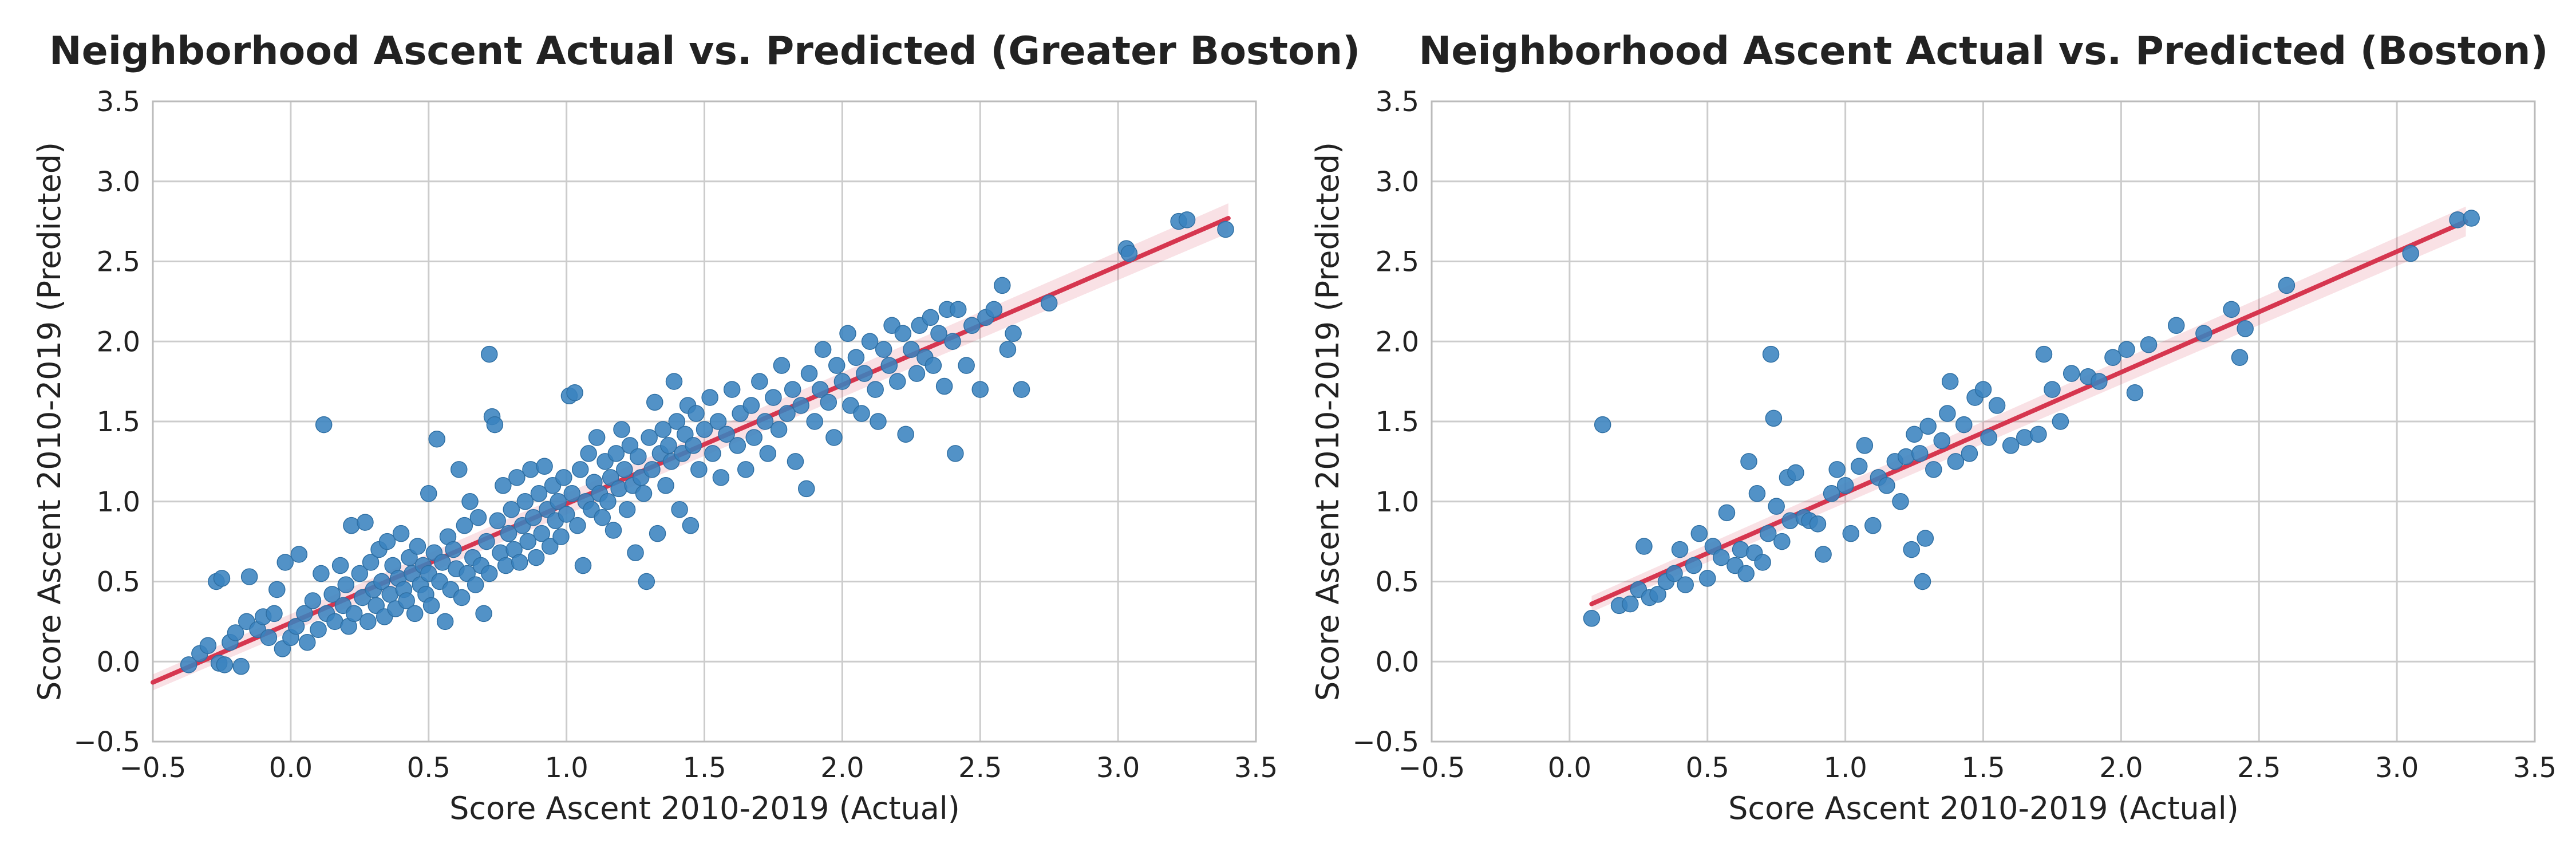 Image resolution: width=2576 pixels, height=859 pixels. Describe the element at coordinates (2397, 768) in the screenshot. I see `x-tick-label: 3.0` at that location.